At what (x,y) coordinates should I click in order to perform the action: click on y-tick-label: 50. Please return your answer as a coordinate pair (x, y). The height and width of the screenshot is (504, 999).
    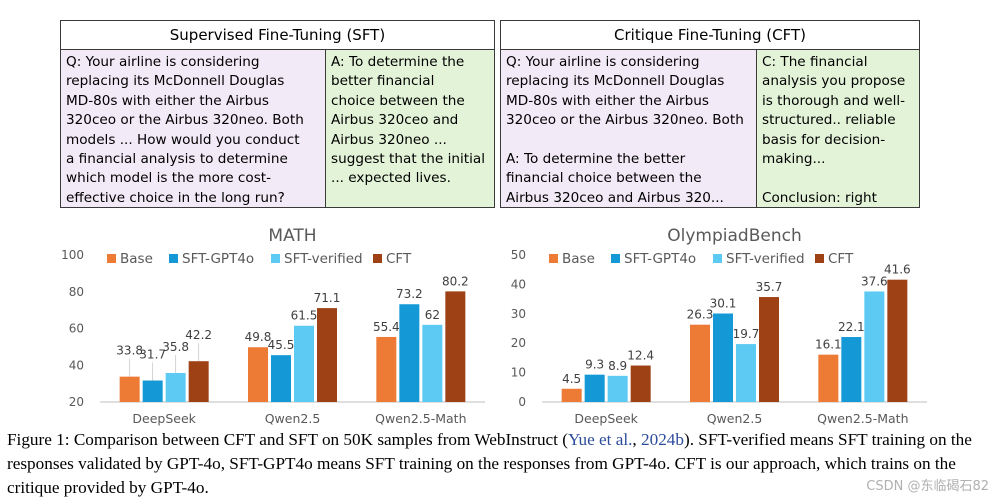
    Looking at the image, I should click on (518, 255).